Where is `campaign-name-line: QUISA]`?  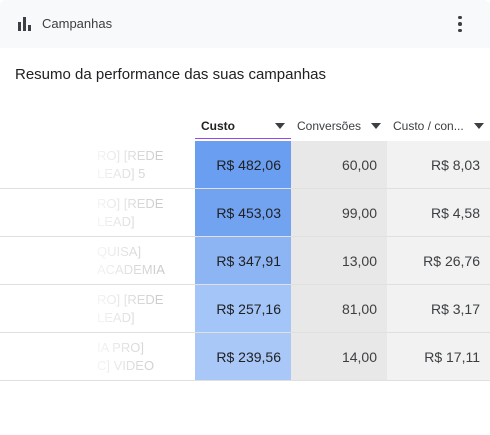 campaign-name-line: QUISA] is located at coordinates (119, 251).